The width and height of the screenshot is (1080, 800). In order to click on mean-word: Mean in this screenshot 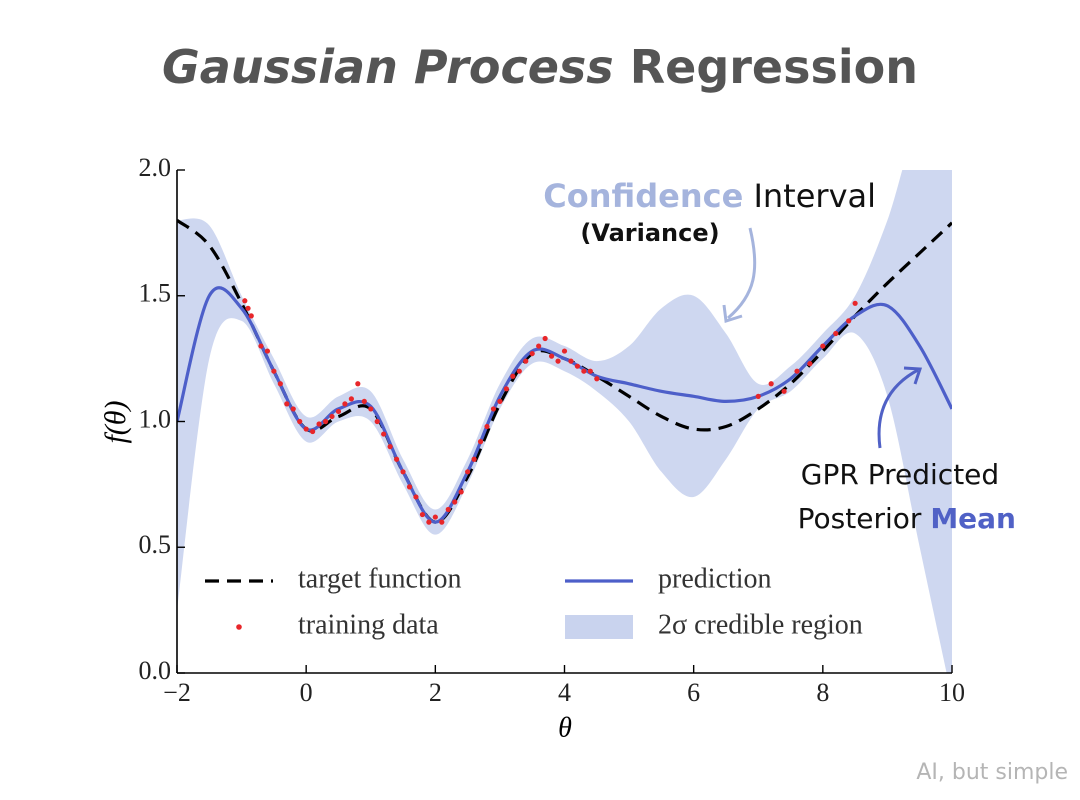, I will do `click(973, 518)`.